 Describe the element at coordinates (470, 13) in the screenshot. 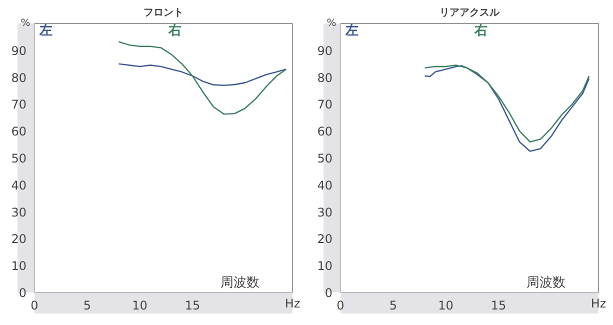

I see `chart-title: リアアクスル` at that location.